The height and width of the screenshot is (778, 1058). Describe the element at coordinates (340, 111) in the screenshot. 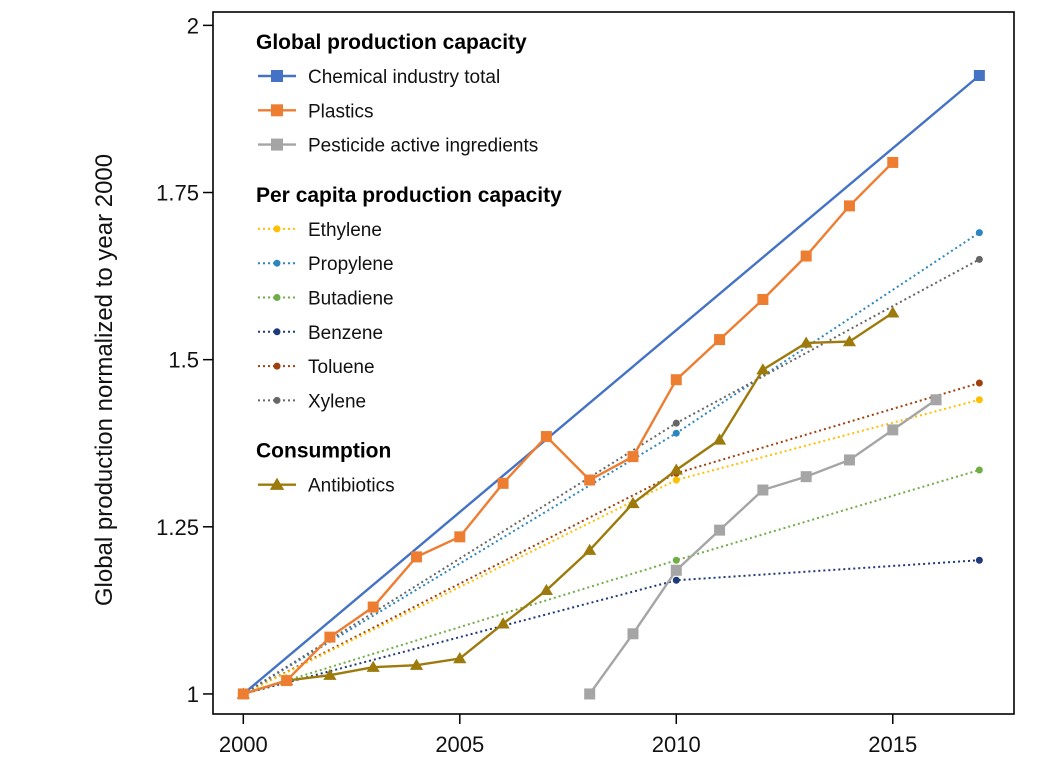

I see `legend-label: Plastics` at that location.